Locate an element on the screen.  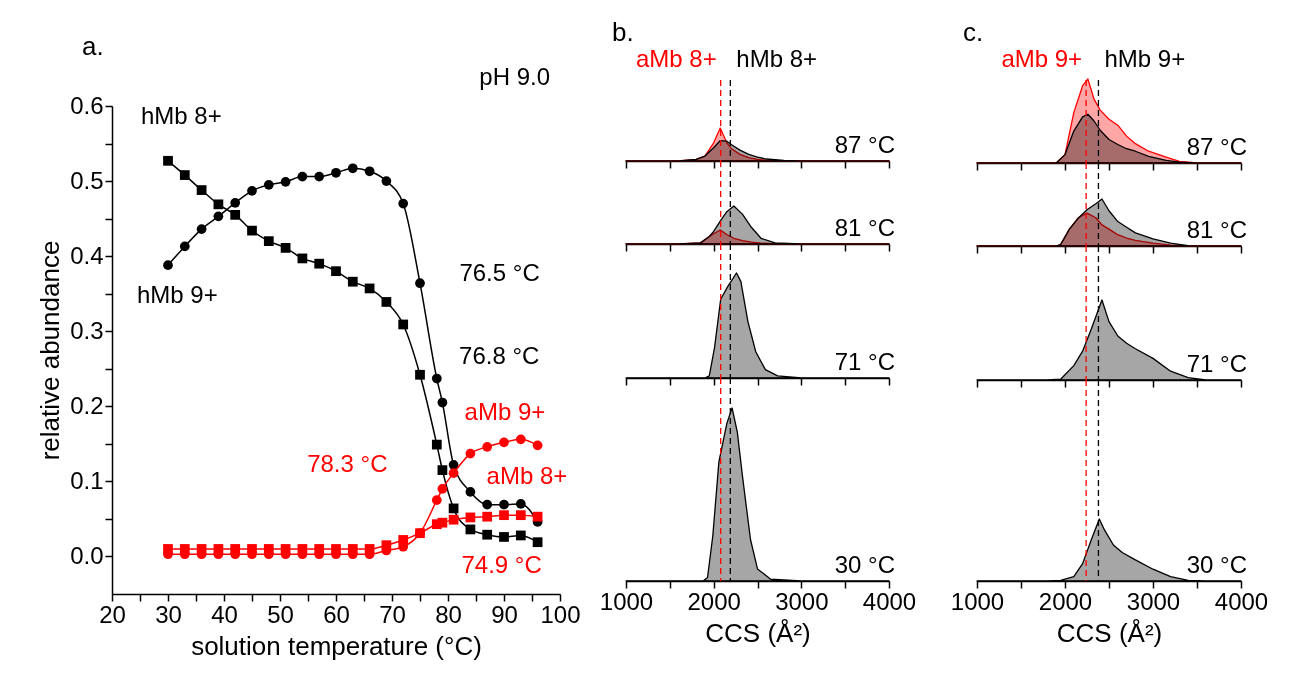
chart-title: a. is located at coordinates (93, 46).